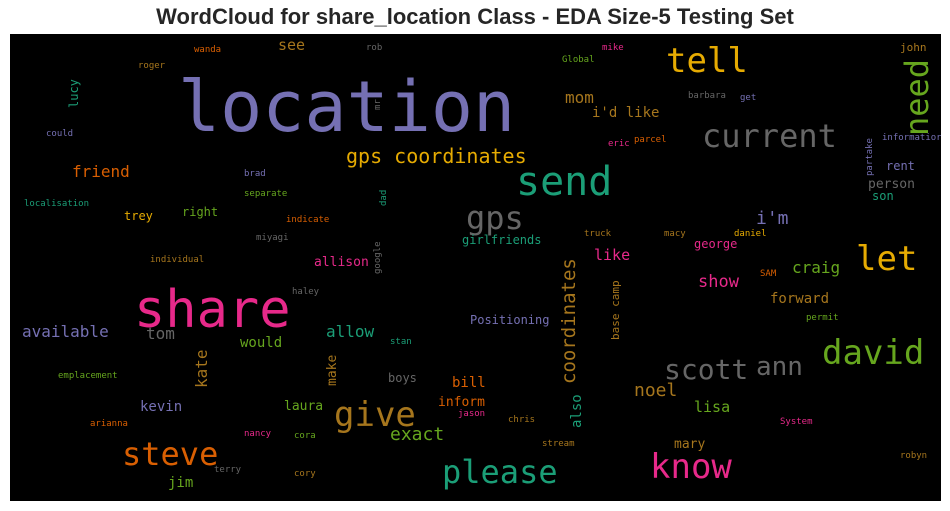  Describe the element at coordinates (502, 240) in the screenshot. I see `word-girlfriends: girlfriends` at that location.